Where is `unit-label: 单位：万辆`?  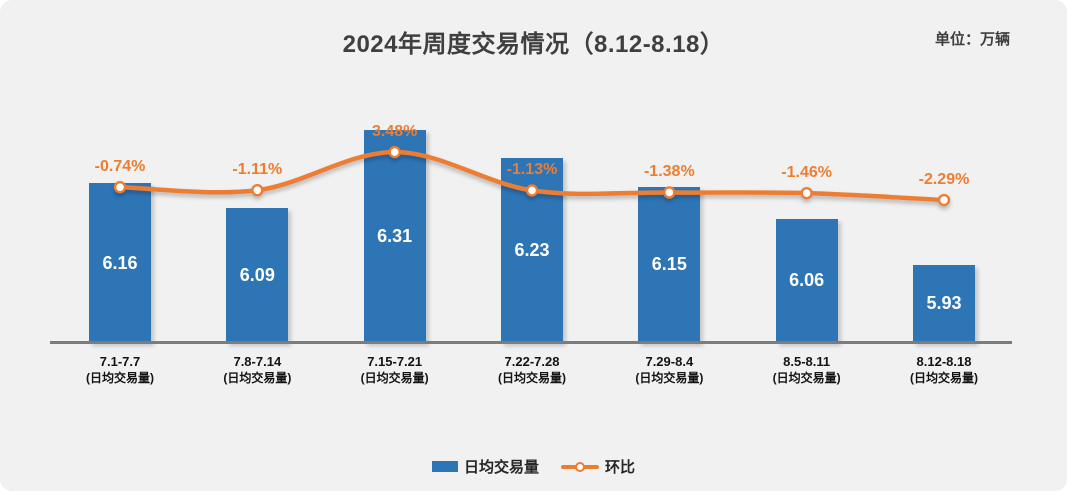 unit-label: 单位：万辆 is located at coordinates (972, 39).